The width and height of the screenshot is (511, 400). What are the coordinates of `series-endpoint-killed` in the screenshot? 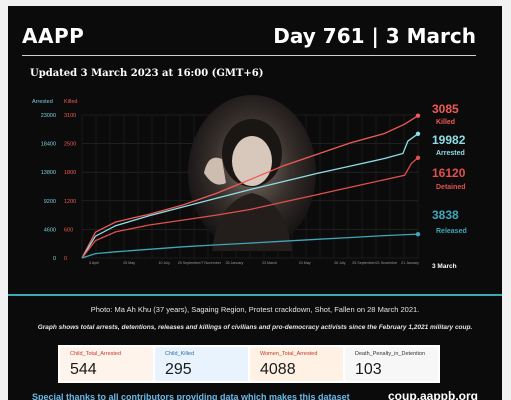 It's located at (418, 115).